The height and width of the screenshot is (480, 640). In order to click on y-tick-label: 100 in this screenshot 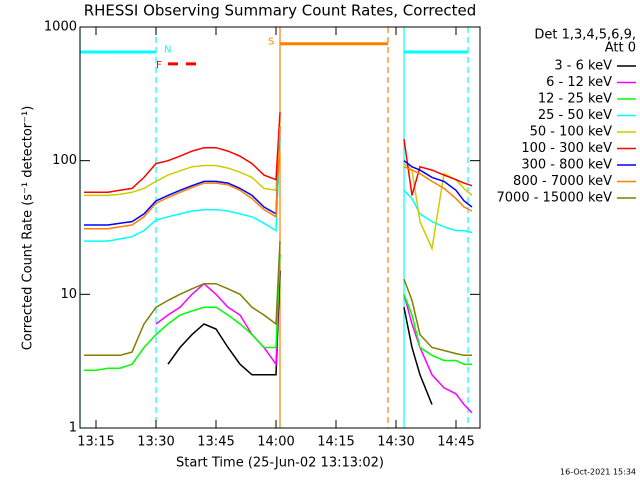, I will do `click(64, 160)`.